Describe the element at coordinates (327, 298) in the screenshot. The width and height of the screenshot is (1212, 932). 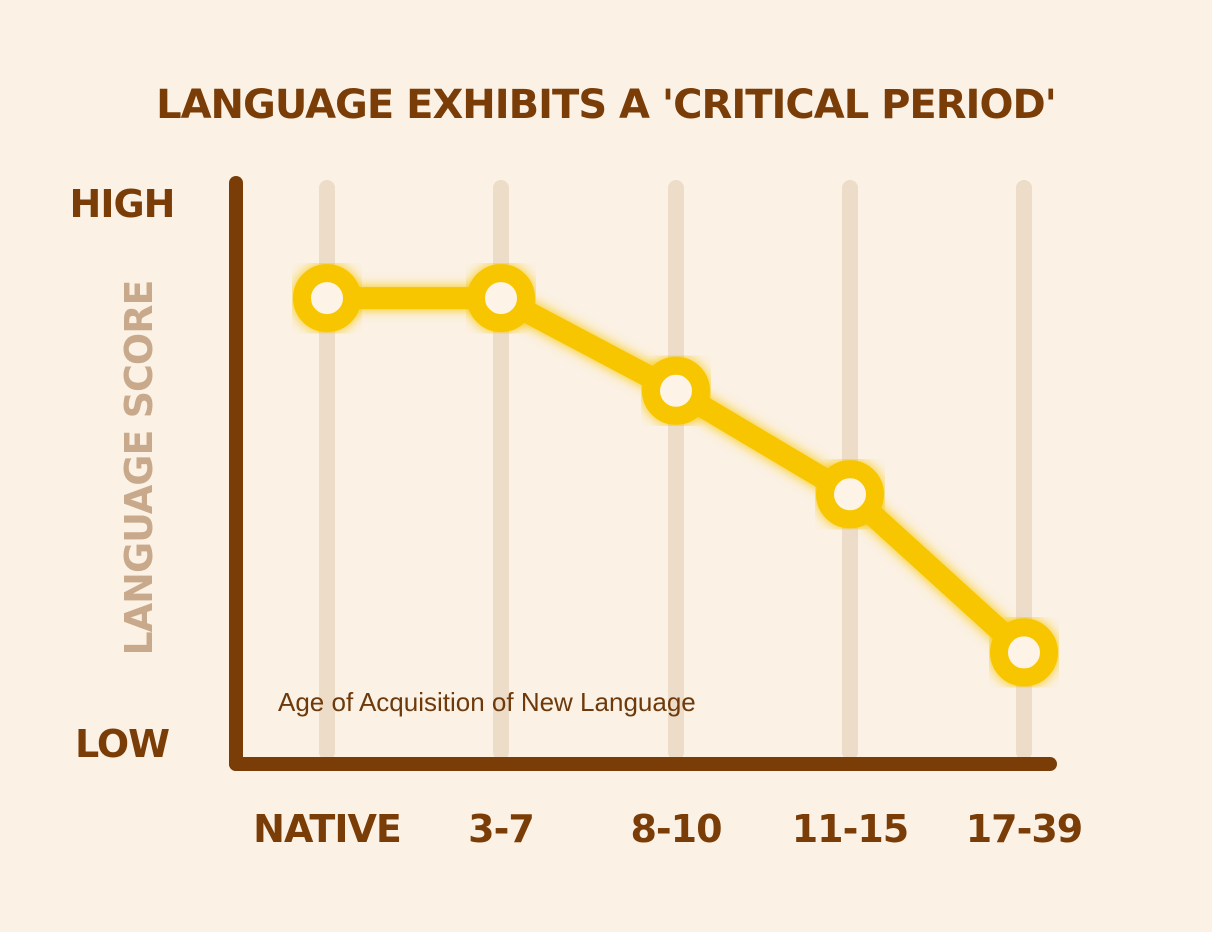
I see `data-point-native` at that location.